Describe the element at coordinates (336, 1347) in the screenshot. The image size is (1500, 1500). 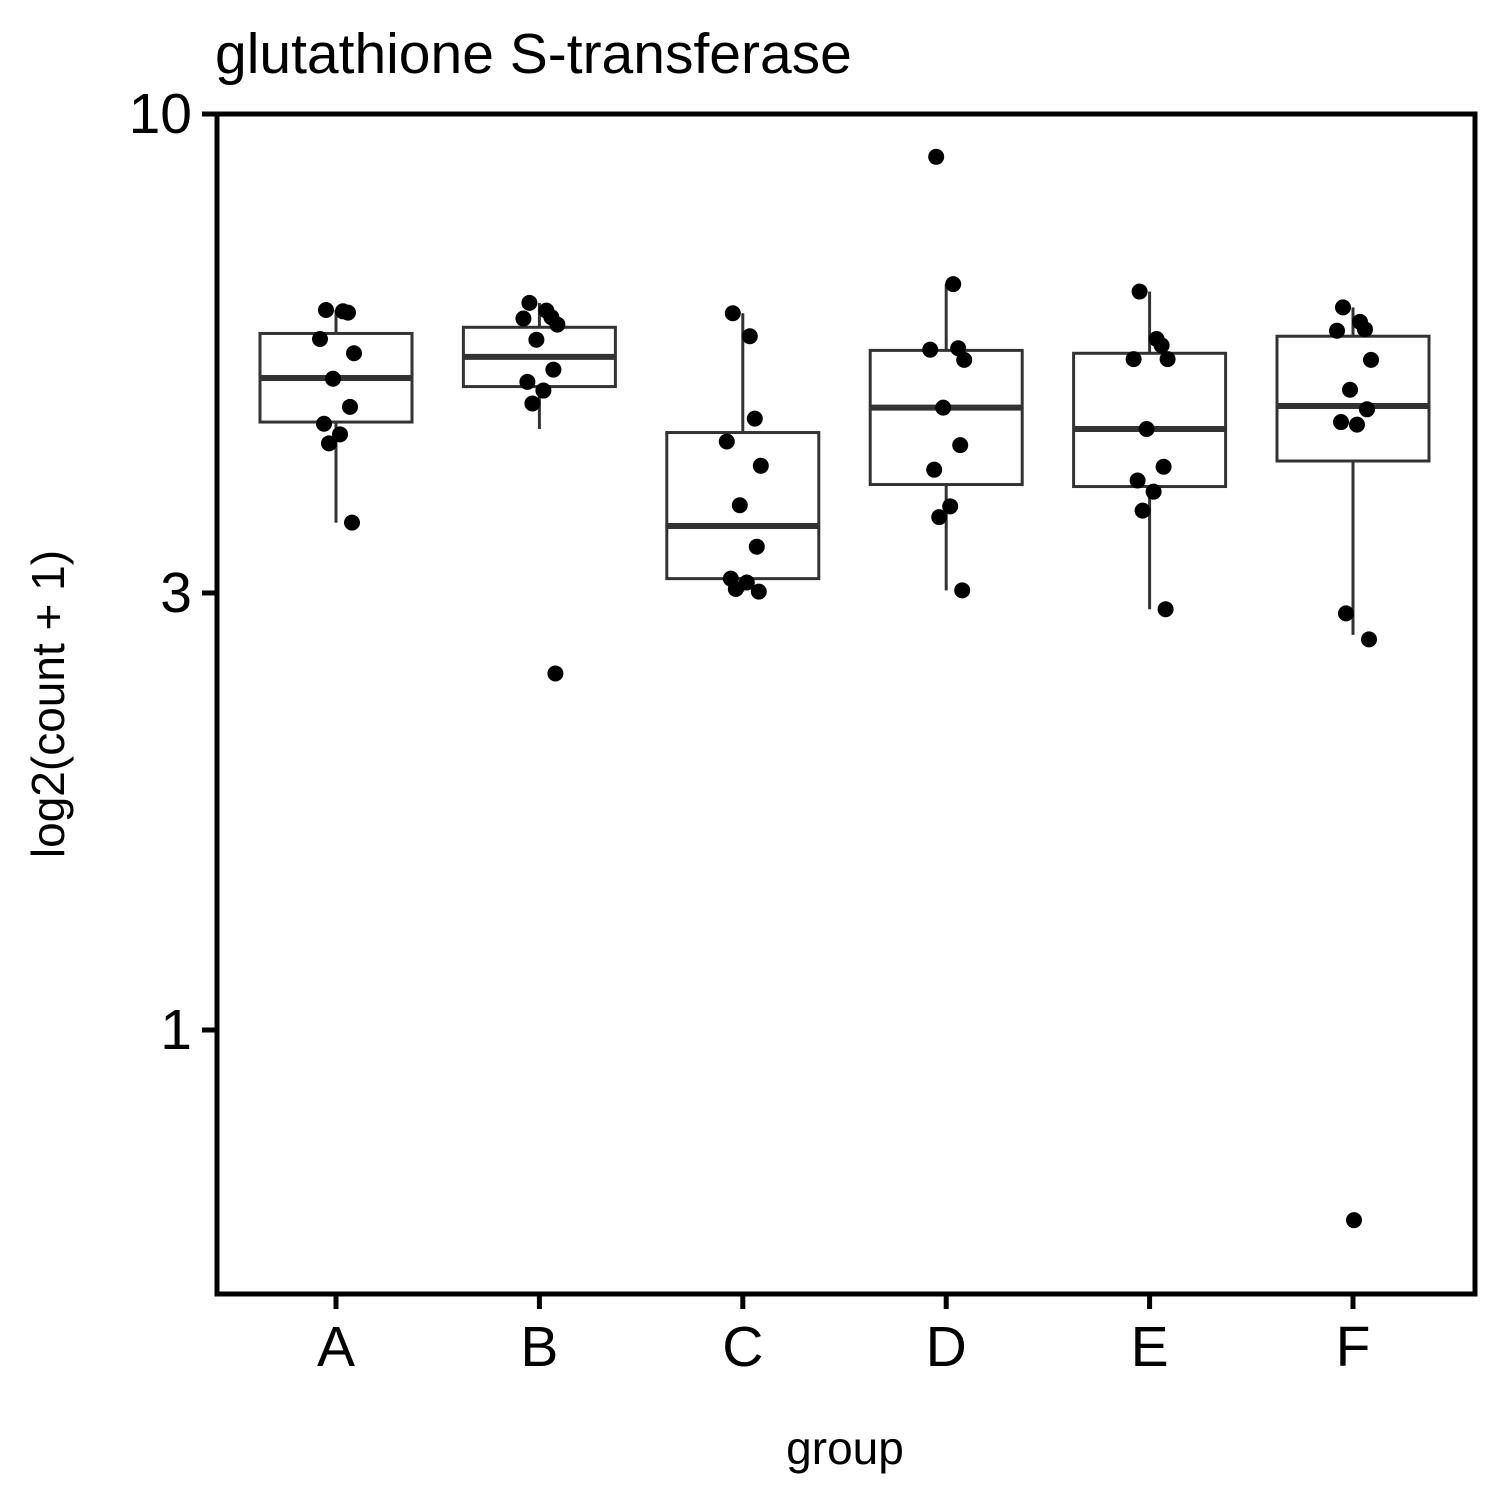
I see `x-tick-label: A` at that location.